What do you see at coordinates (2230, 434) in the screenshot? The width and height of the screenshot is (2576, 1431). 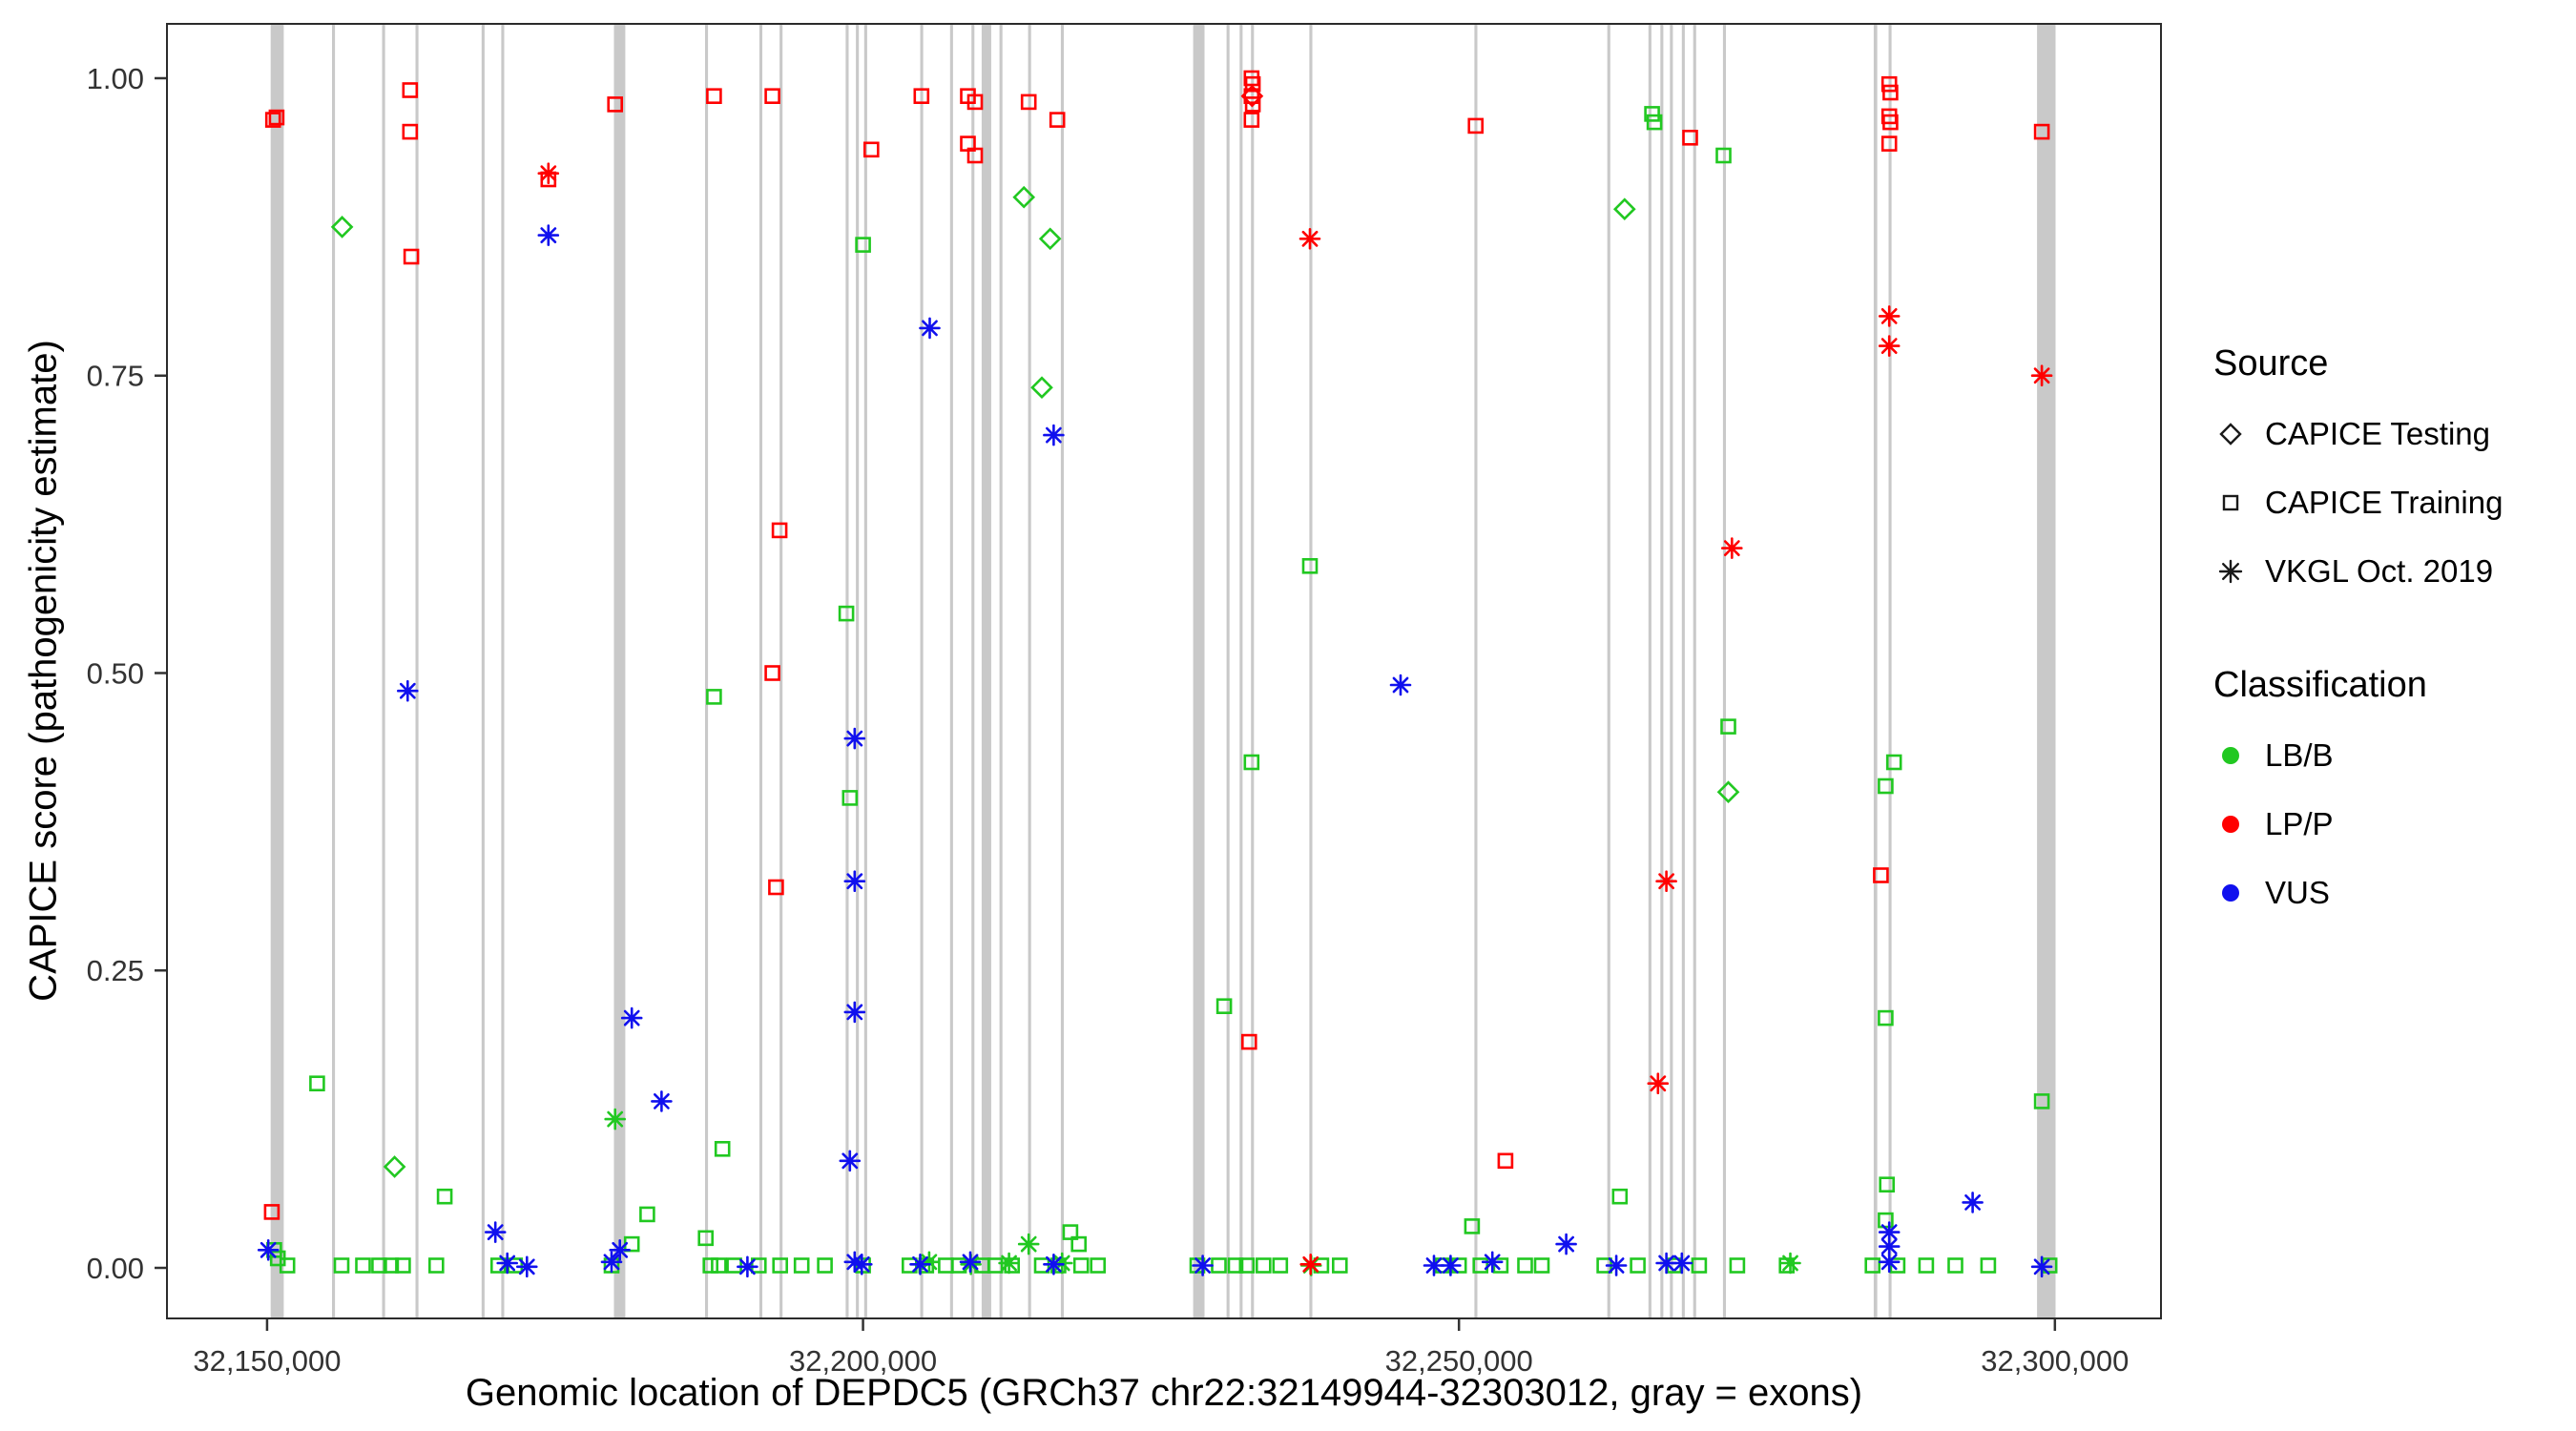 I see `diamond-key-icon` at bounding box center [2230, 434].